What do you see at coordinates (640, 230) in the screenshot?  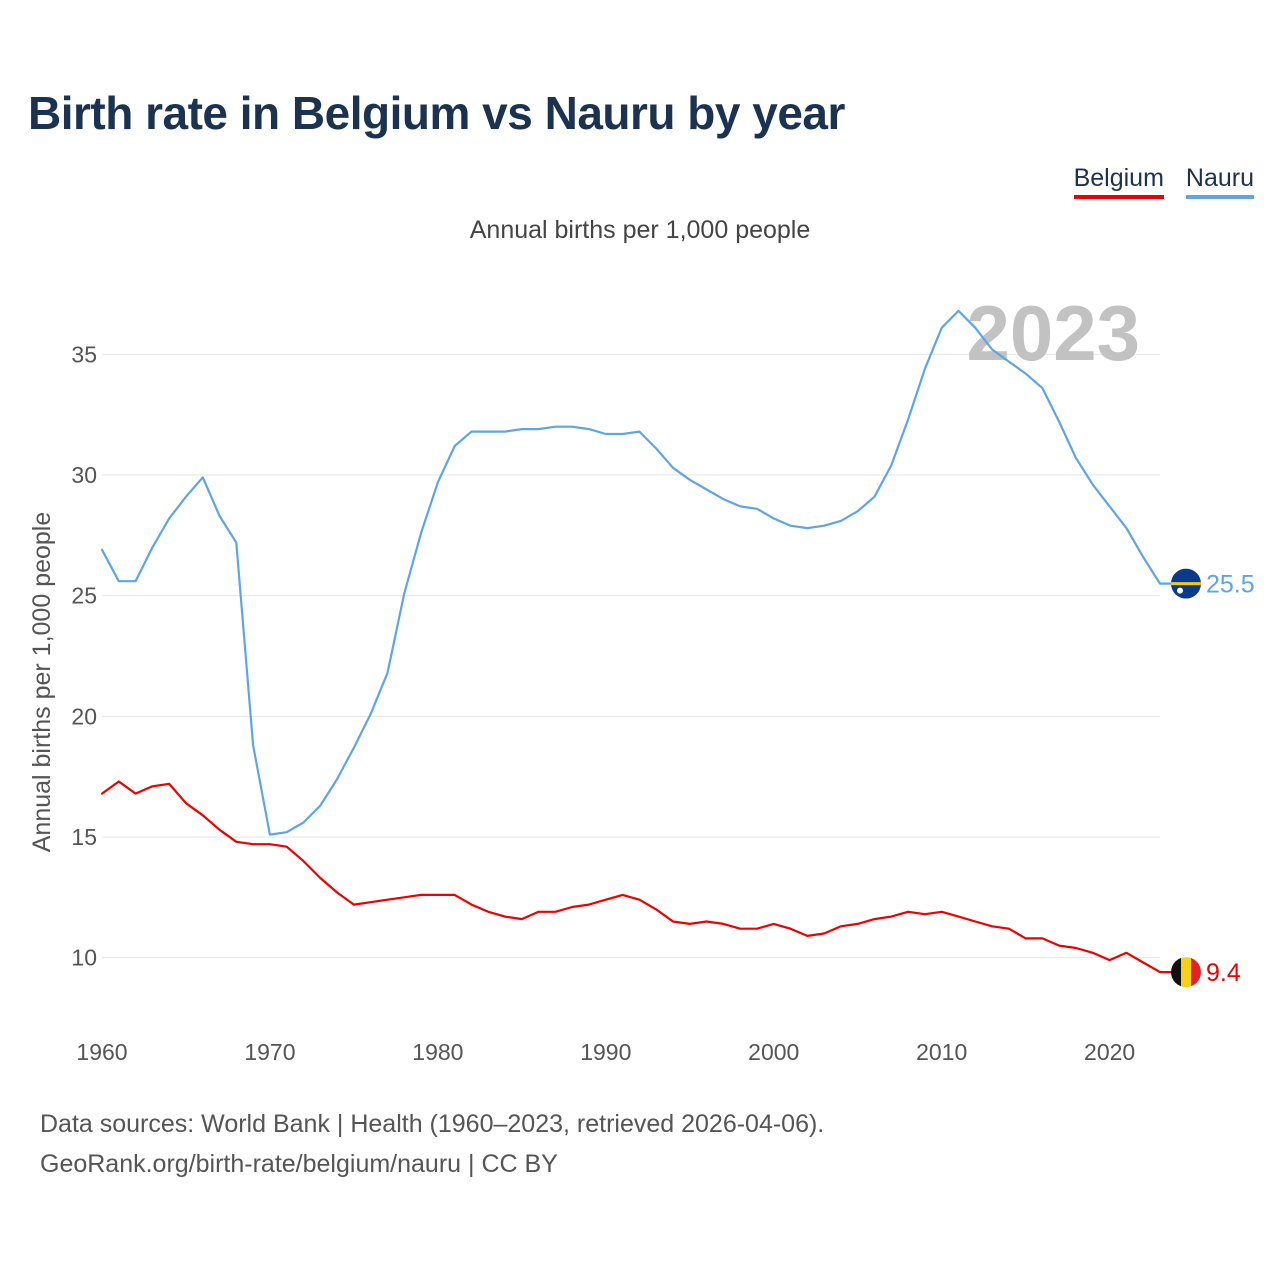 I see `chart-subtitle: Annual births per 1,000 people` at bounding box center [640, 230].